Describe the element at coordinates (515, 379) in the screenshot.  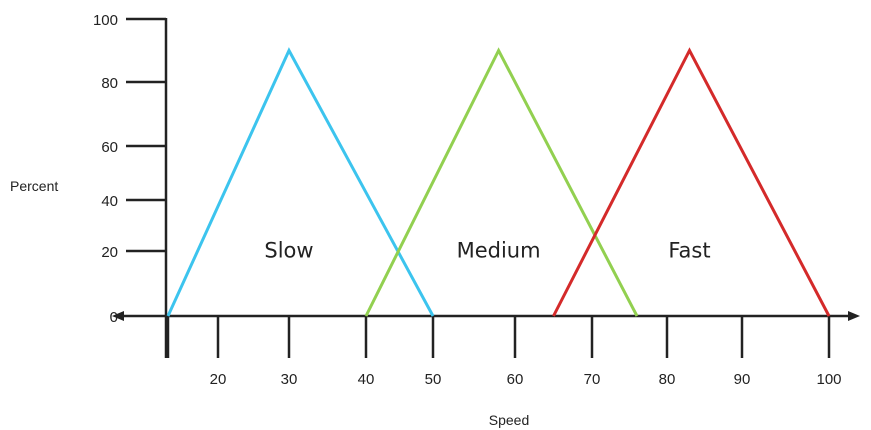
I see `x-tick-label: 60` at that location.